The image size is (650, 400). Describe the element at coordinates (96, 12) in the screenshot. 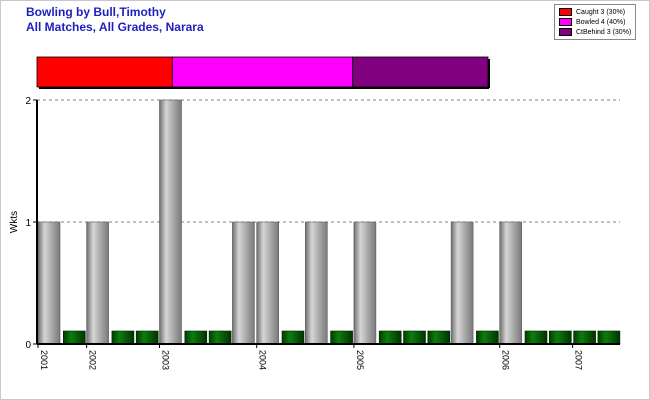

I see `chart-title: Bowling by Bull,Timothy` at that location.